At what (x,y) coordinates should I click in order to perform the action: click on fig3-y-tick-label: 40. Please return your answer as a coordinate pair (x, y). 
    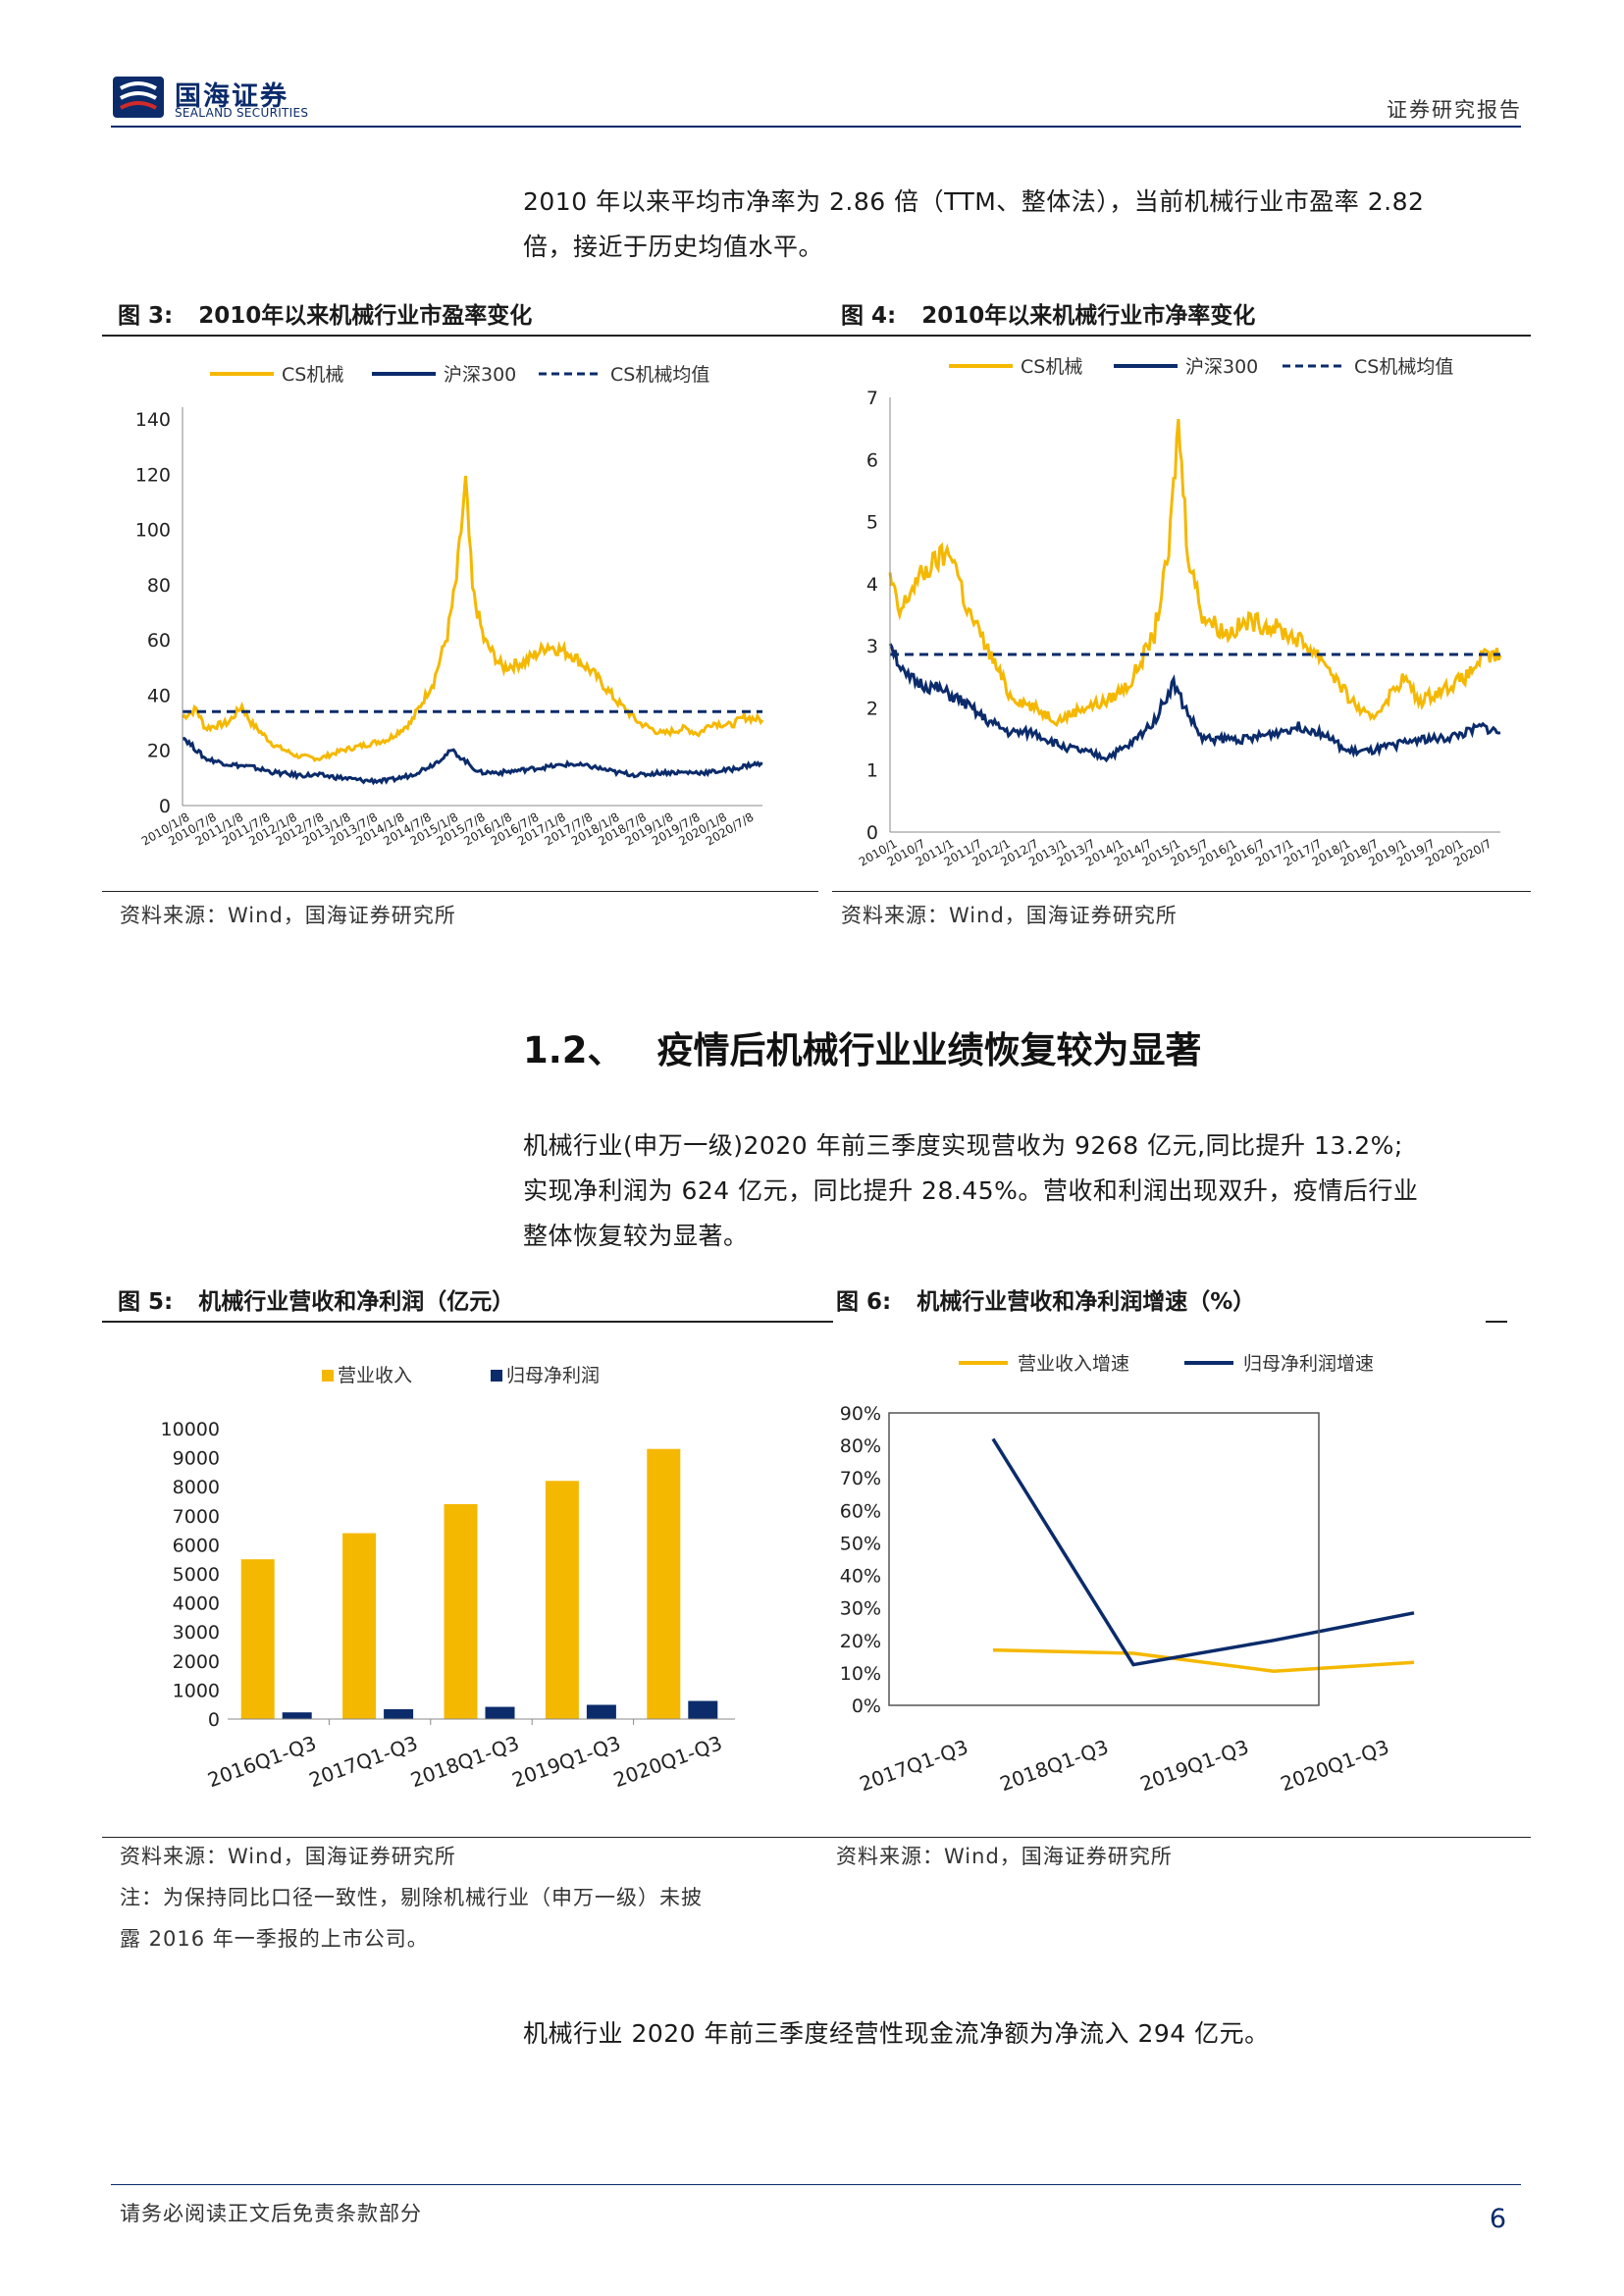
    Looking at the image, I should click on (159, 695).